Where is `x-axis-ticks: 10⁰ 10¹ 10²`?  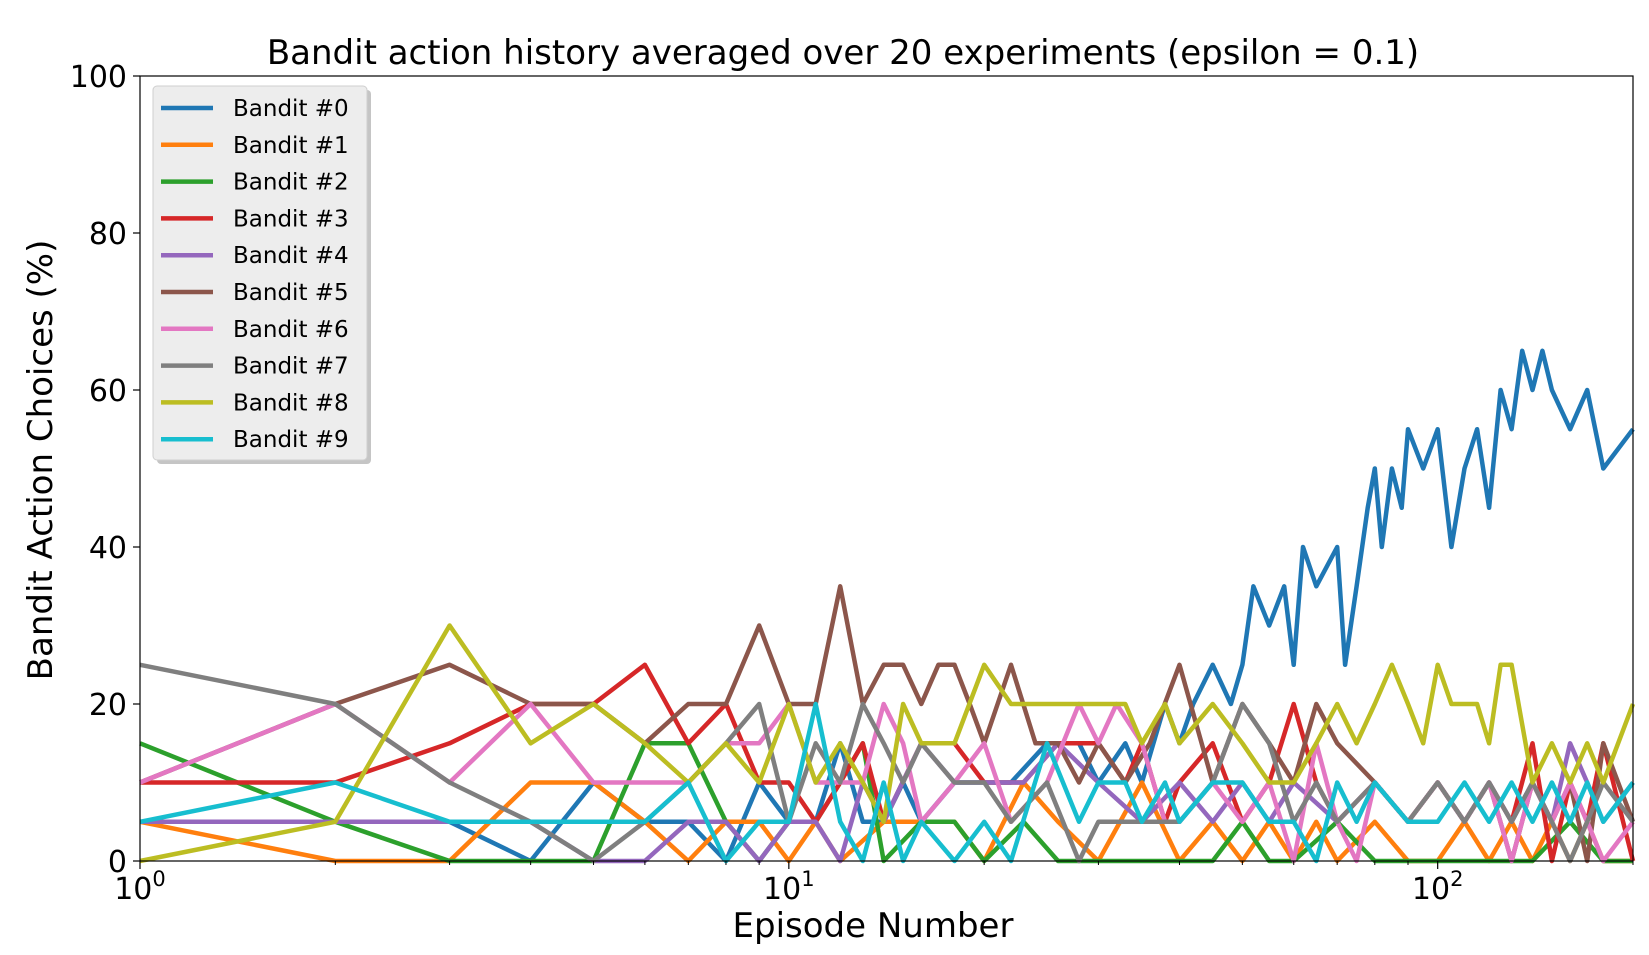
x-axis-ticks: 10⁰ 10¹ 10² is located at coordinates (874, 884).